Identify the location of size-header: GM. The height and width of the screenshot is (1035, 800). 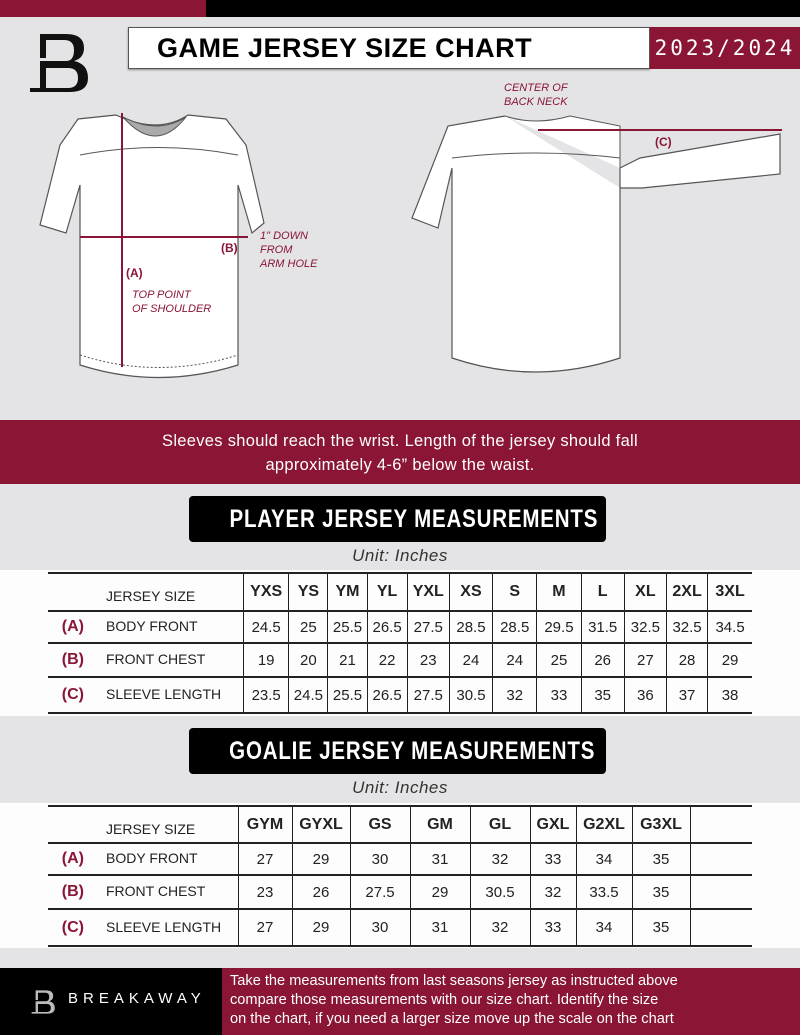
(439, 824).